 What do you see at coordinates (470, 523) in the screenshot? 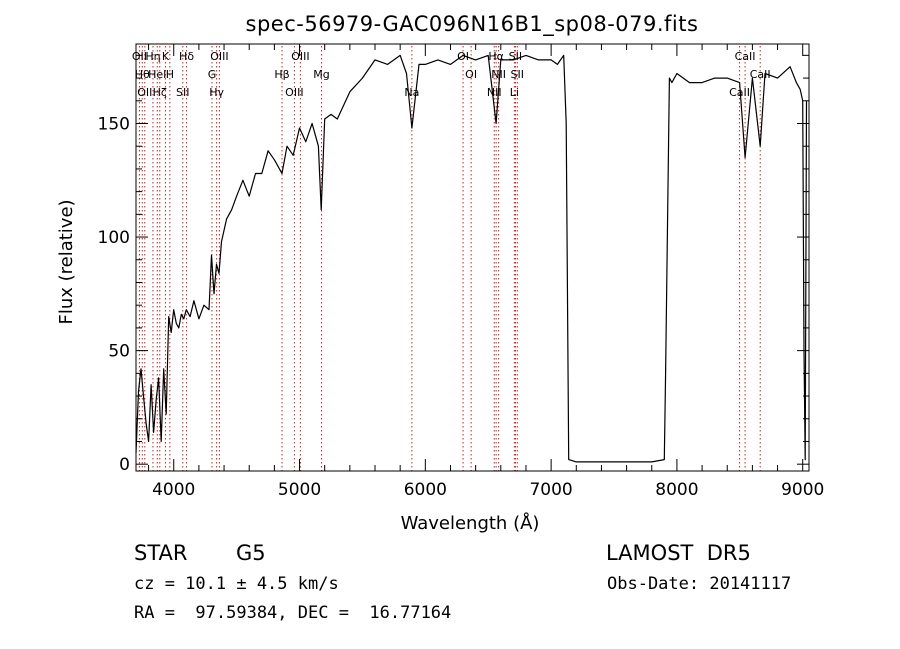
I see `x-axis-label: Wavelength (Å)` at bounding box center [470, 523].